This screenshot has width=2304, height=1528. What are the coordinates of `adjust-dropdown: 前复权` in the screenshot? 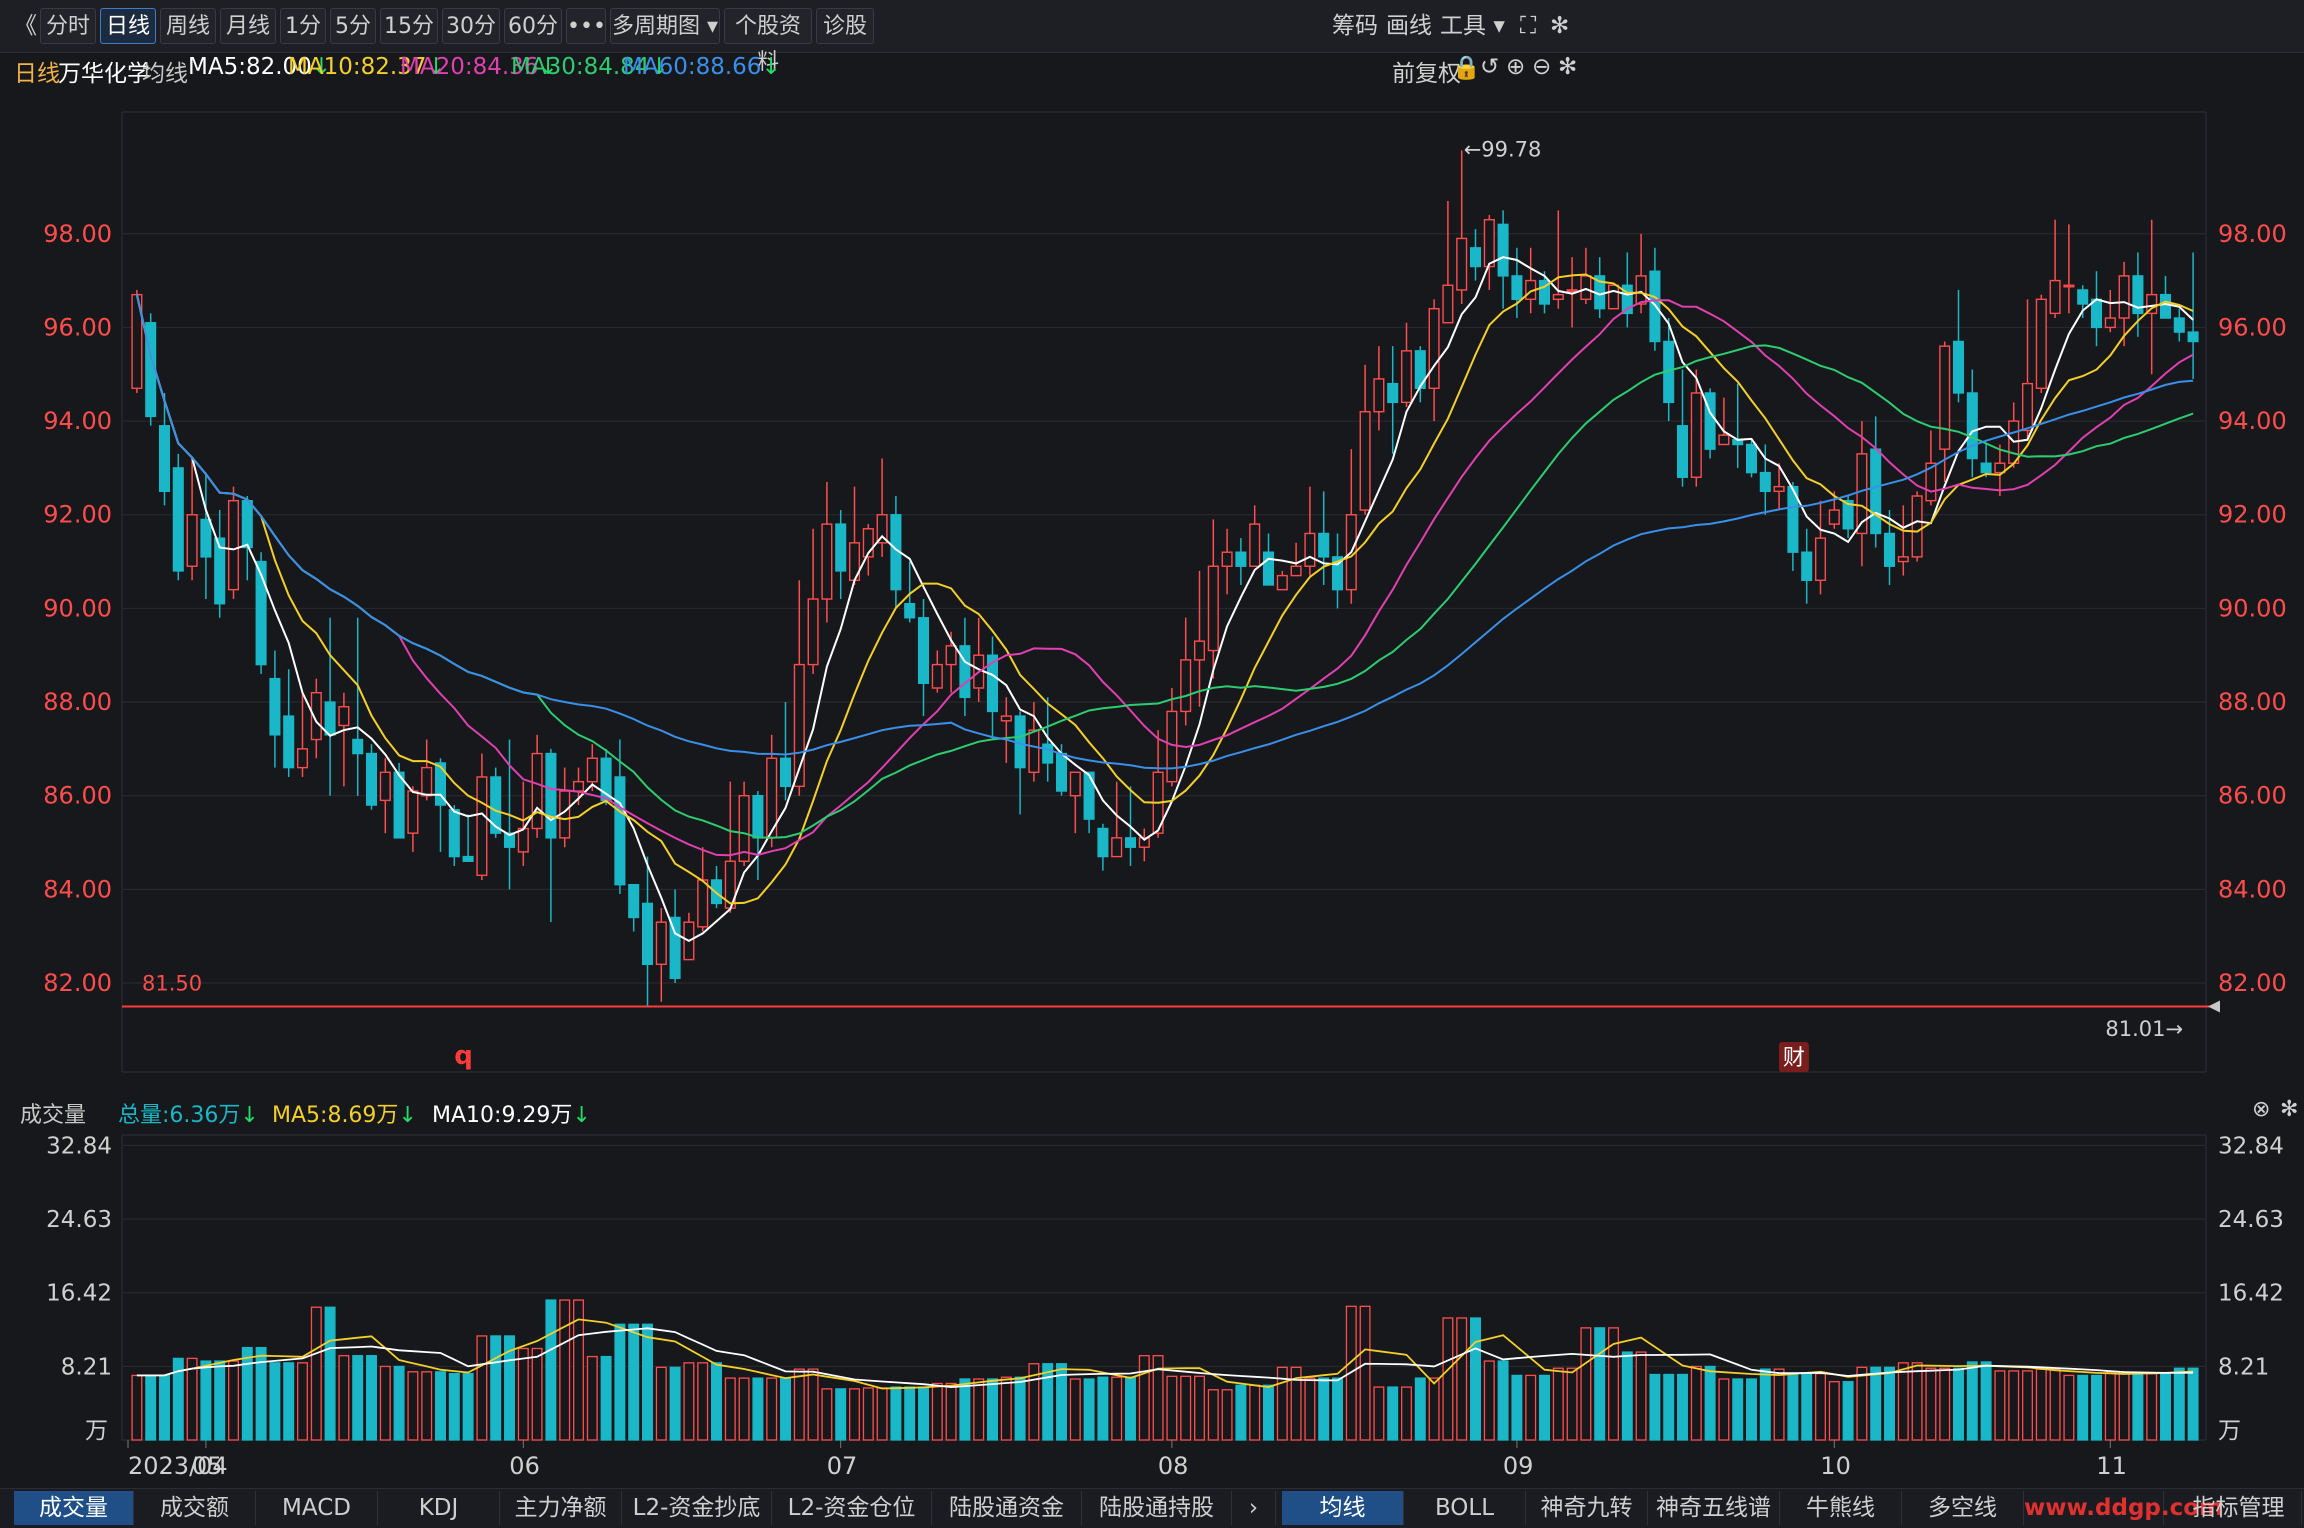 It's located at (1426, 74).